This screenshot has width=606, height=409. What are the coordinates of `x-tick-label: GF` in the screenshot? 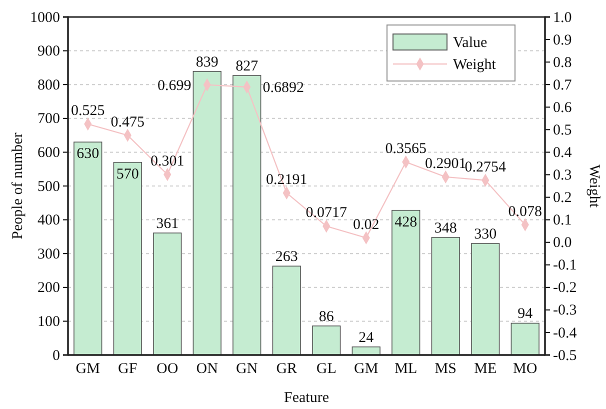 It's located at (128, 369).